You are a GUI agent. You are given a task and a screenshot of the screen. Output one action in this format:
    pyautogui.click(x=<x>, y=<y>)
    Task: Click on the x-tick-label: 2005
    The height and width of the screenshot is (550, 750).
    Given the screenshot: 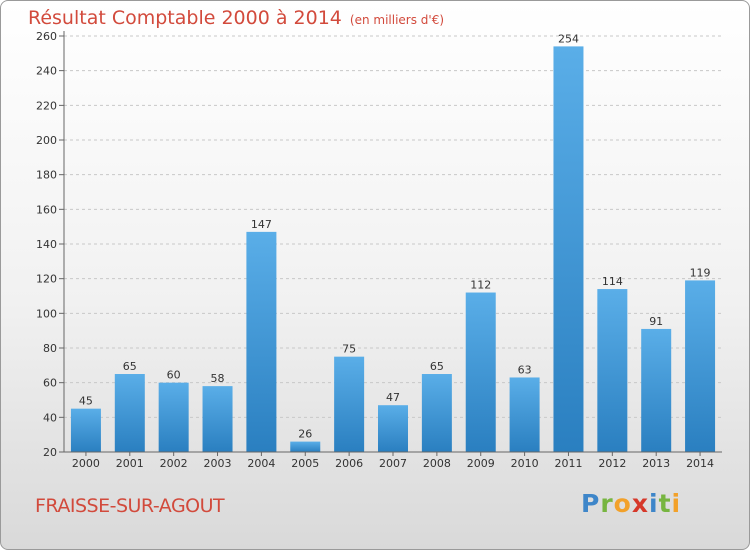 What is the action you would take?
    pyautogui.click(x=305, y=463)
    